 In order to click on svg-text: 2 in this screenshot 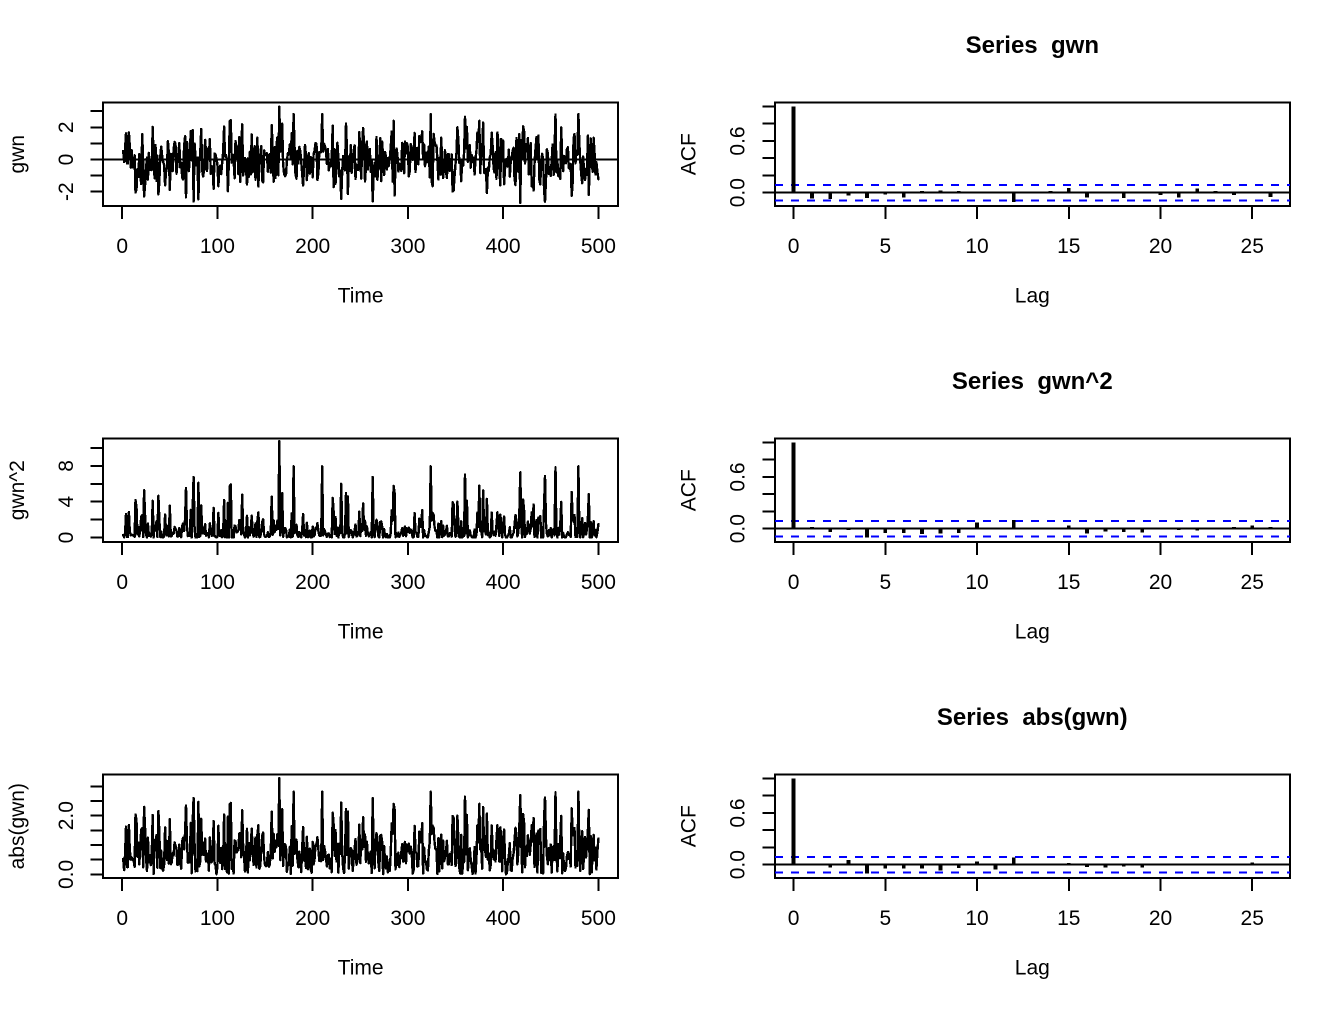, I will do `click(66, 127)`.